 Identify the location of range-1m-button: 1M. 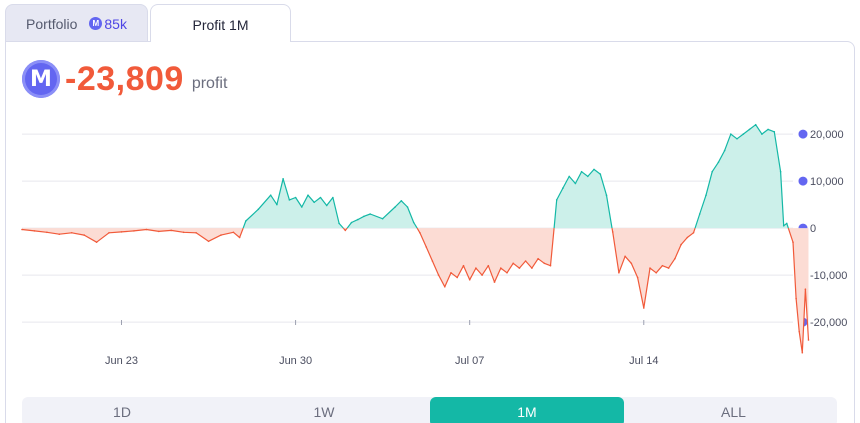
(527, 410).